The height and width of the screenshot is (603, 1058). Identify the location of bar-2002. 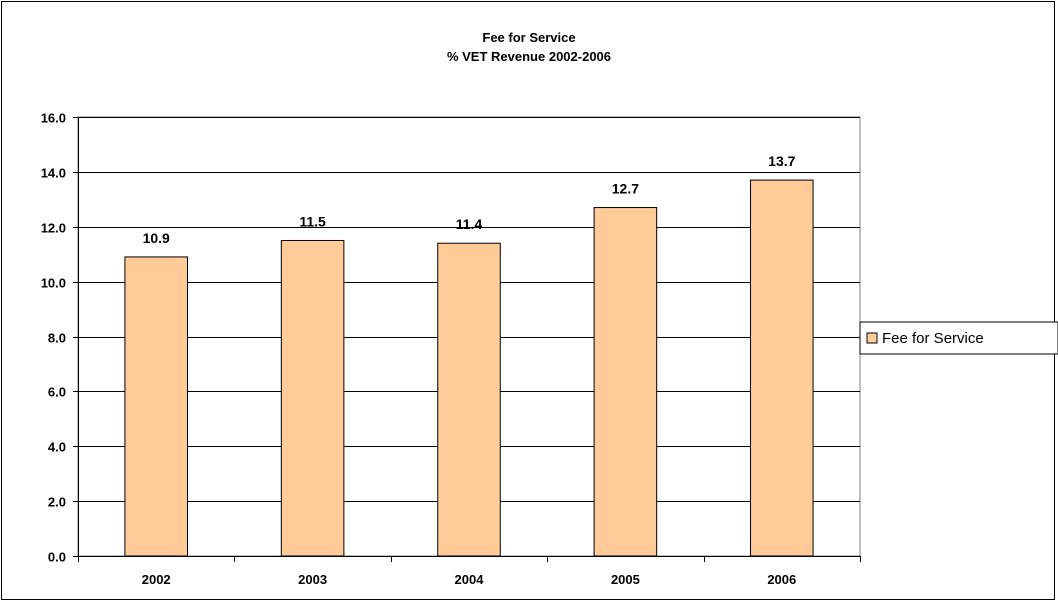
(156, 406).